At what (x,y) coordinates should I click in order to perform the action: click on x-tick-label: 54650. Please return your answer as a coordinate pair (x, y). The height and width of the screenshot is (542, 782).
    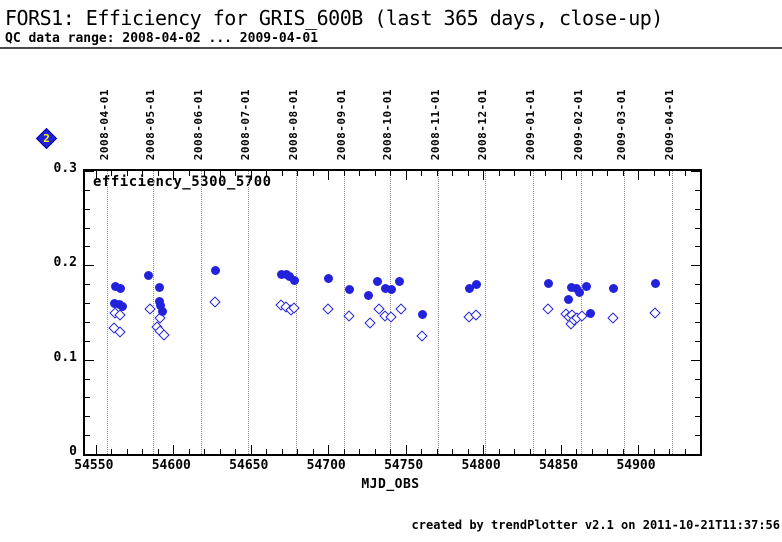
    Looking at the image, I should click on (249, 465).